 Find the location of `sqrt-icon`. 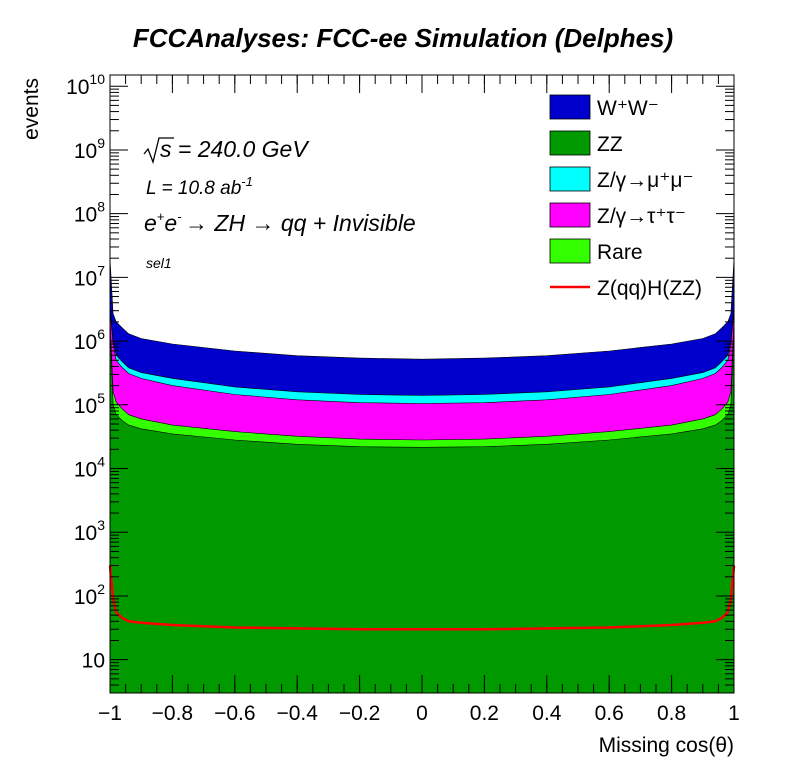

sqrt-icon is located at coordinates (158, 151).